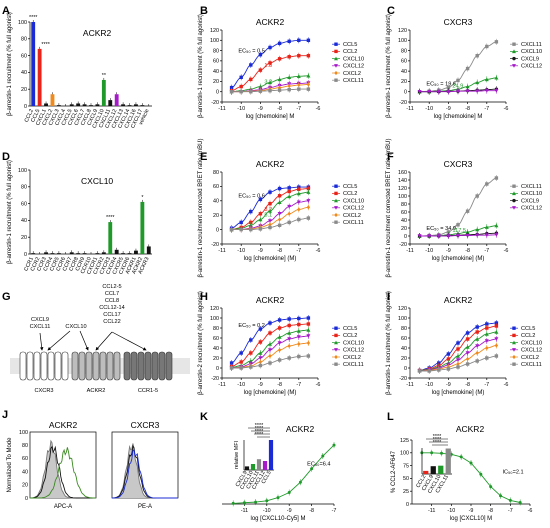  What do you see at coordinates (353, 343) in the screenshot?
I see `legend-label: CXCL10` at bounding box center [353, 343].